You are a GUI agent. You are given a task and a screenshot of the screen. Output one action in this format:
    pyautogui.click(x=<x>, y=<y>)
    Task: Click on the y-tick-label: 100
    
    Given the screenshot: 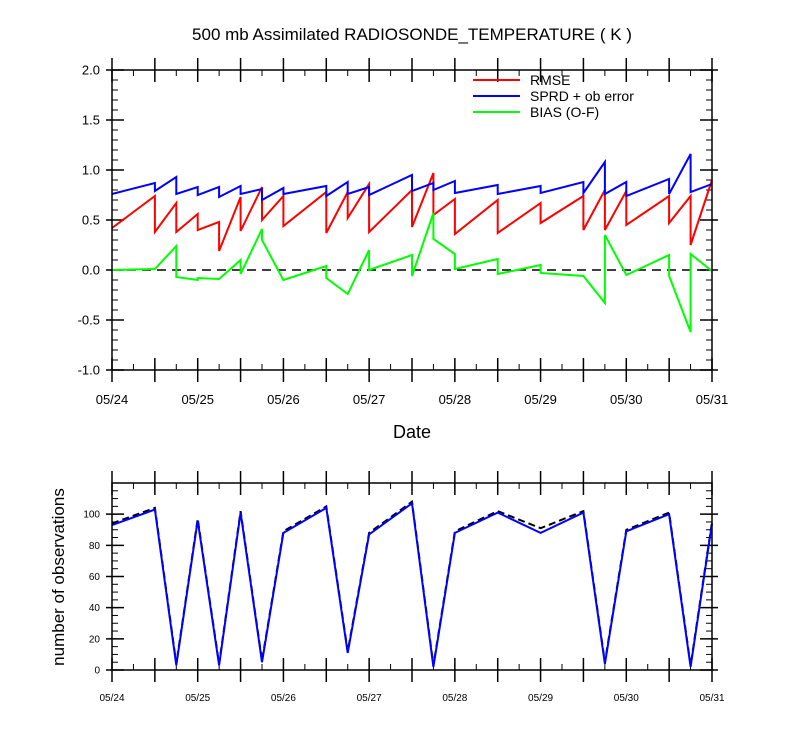 What is the action you would take?
    pyautogui.click(x=91, y=515)
    